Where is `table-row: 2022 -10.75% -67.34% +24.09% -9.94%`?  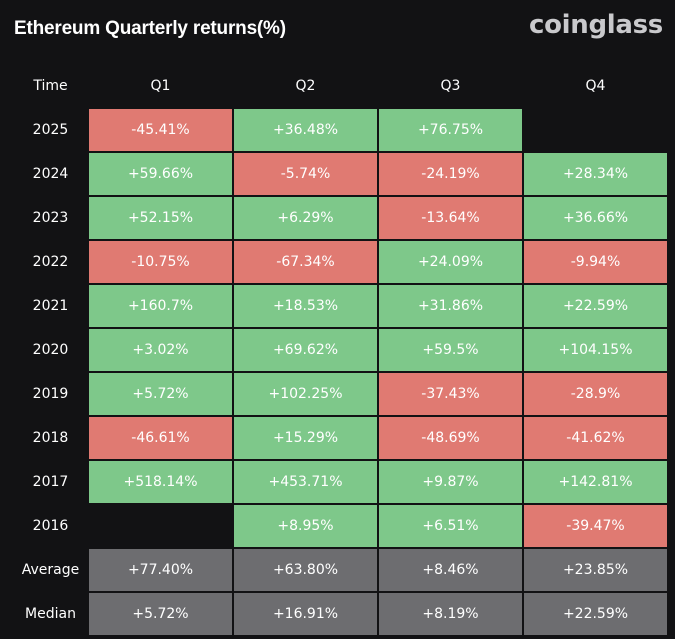
table-row: 2022 -10.75% -67.34% +24.09% -9.94% is located at coordinates (340, 262).